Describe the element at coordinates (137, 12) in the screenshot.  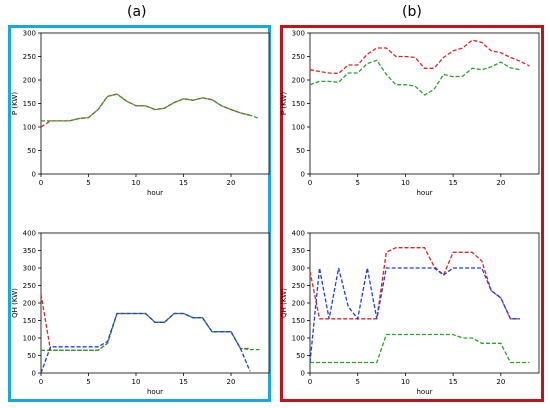
I see `panel-label-a: (a)` at that location.